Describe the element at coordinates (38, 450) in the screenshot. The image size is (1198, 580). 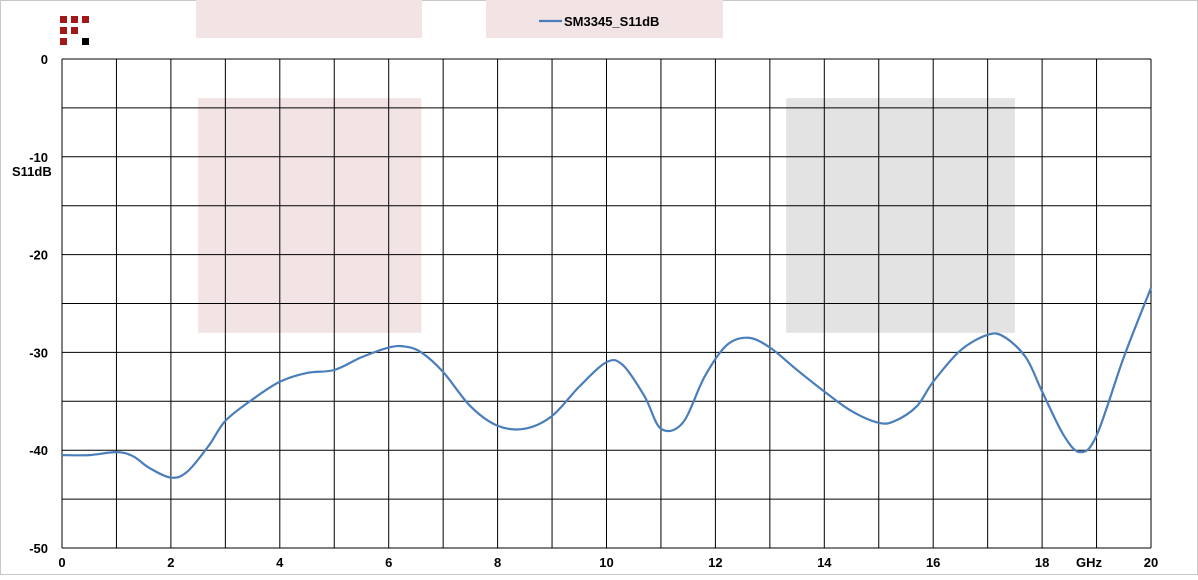
I see `y-tick-label: -40` at that location.